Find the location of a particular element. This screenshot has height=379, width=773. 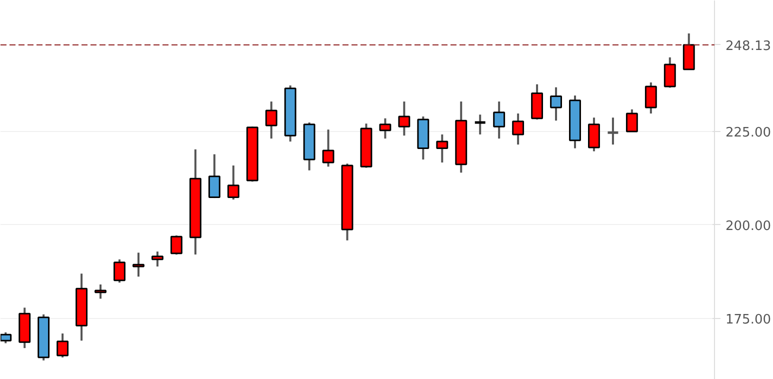

y-tick-label: 200.00 is located at coordinates (748, 226).